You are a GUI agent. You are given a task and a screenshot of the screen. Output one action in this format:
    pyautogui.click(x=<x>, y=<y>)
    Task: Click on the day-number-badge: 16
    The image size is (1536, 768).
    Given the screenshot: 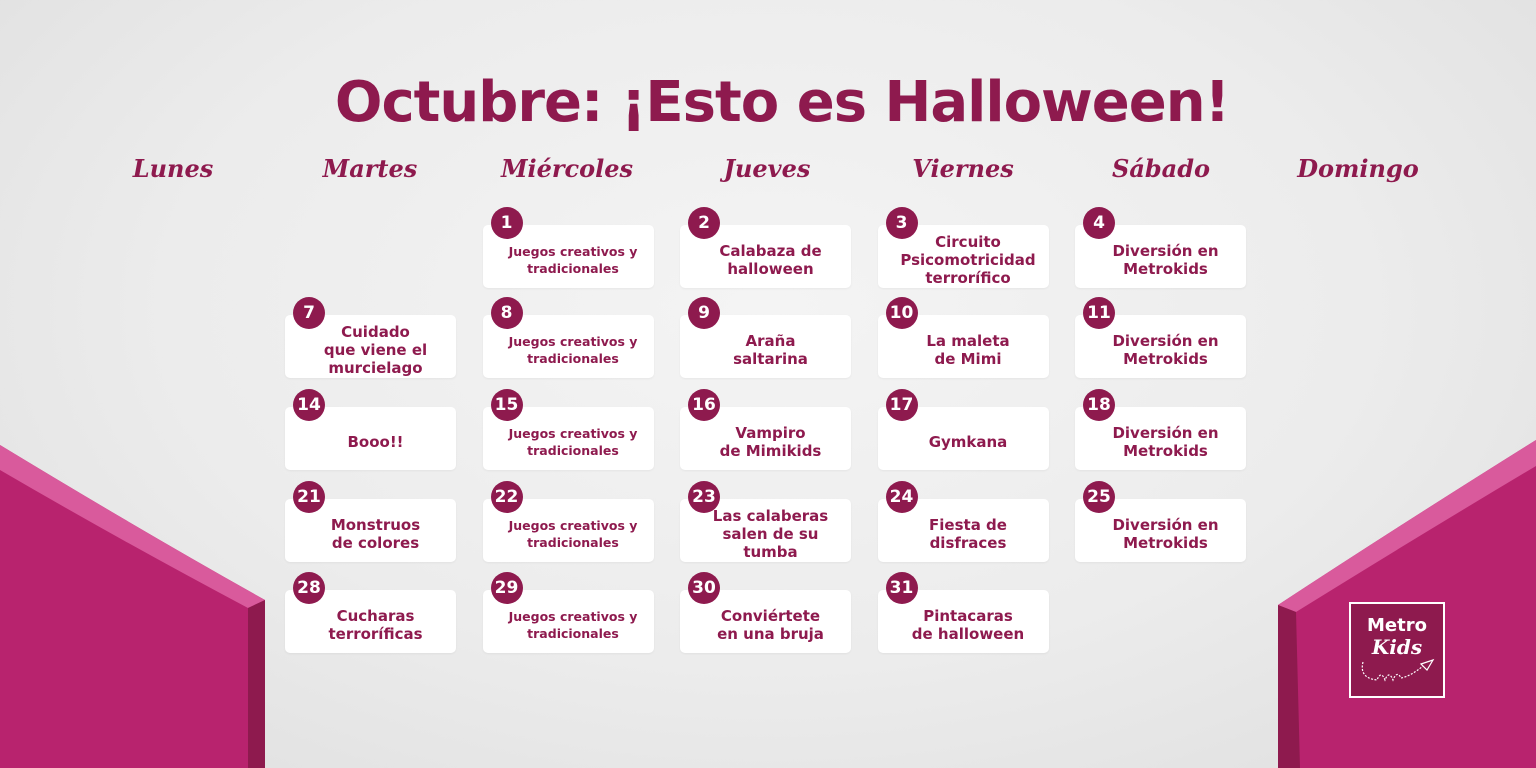 What is the action you would take?
    pyautogui.click(x=704, y=405)
    